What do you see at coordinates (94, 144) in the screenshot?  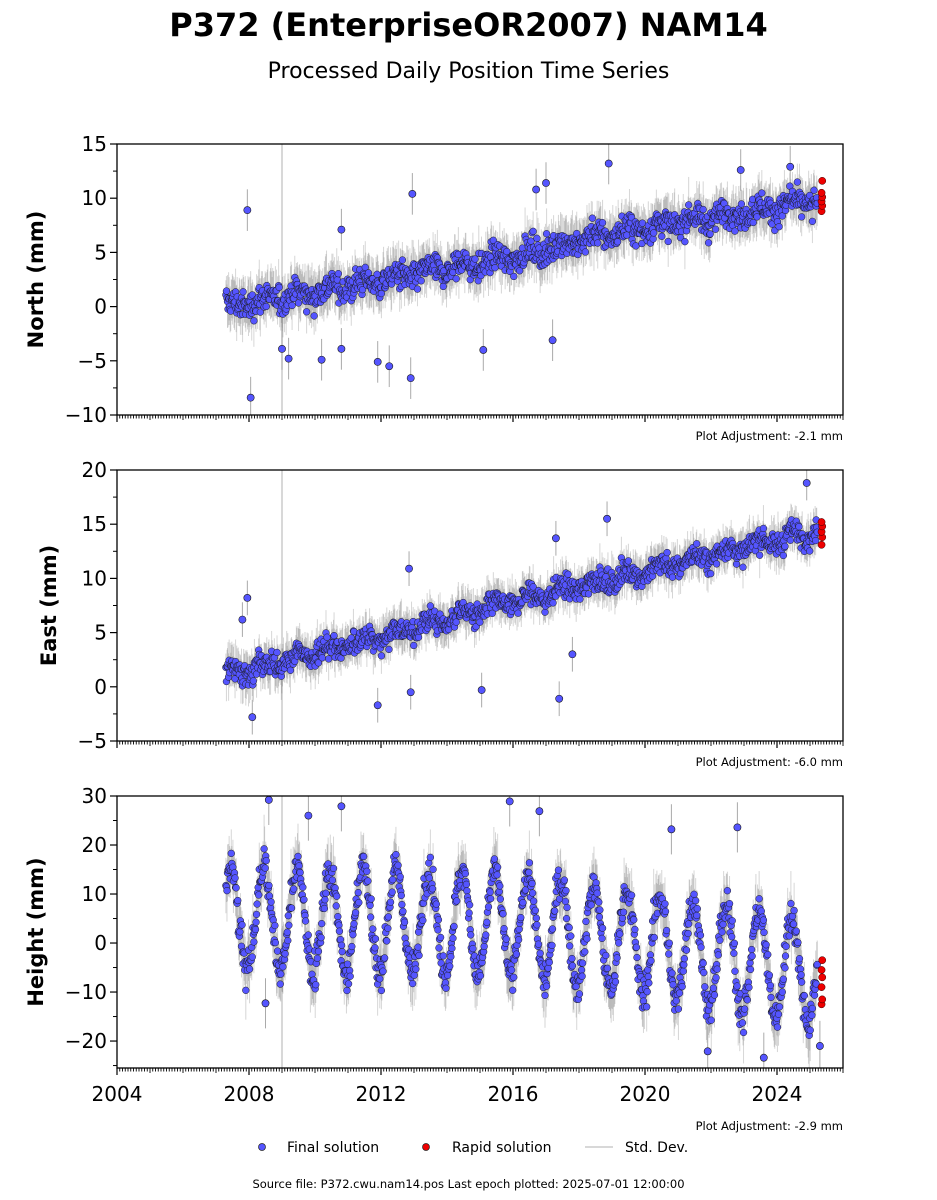 I see `y-tick-label: 15` at bounding box center [94, 144].